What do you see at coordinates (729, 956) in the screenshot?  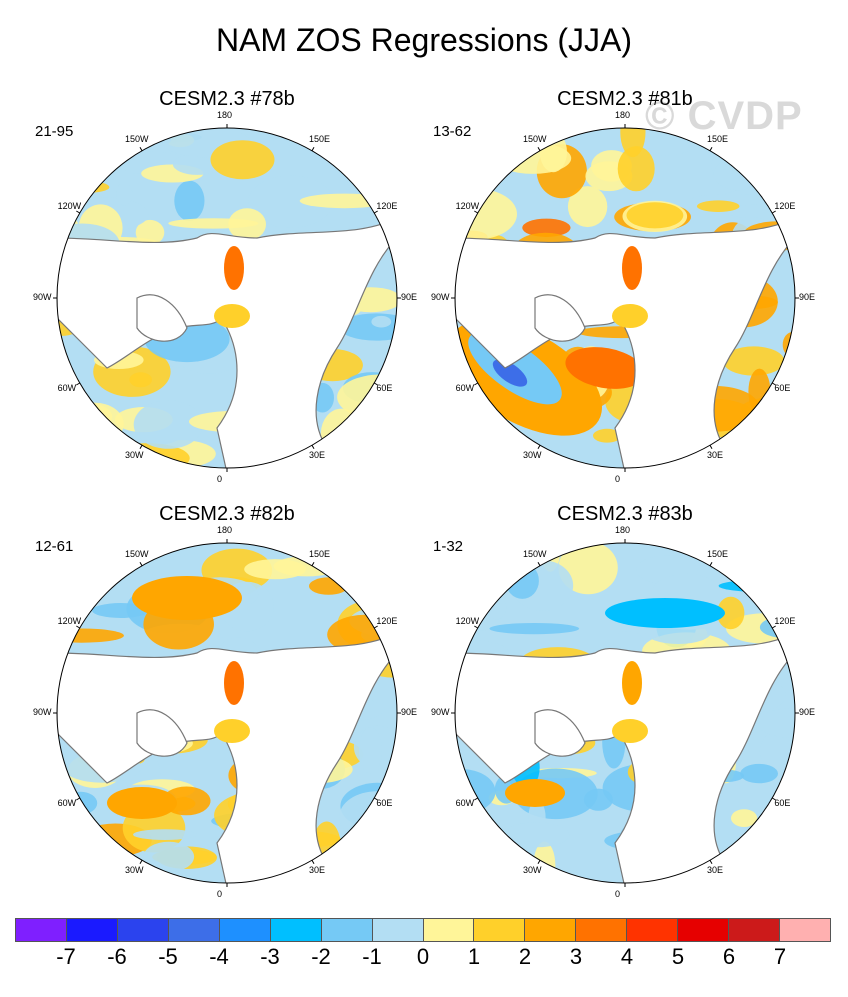 I see `colorbar-label: 6` at bounding box center [729, 956].